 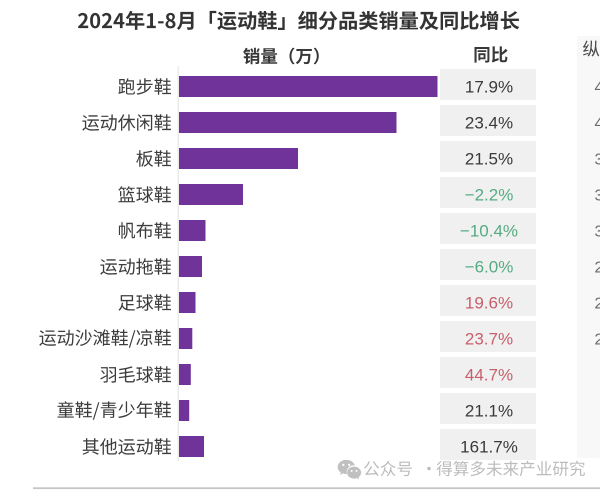 What do you see at coordinates (489, 339) in the screenshot?
I see `svg-text: 23.7%` at bounding box center [489, 339].